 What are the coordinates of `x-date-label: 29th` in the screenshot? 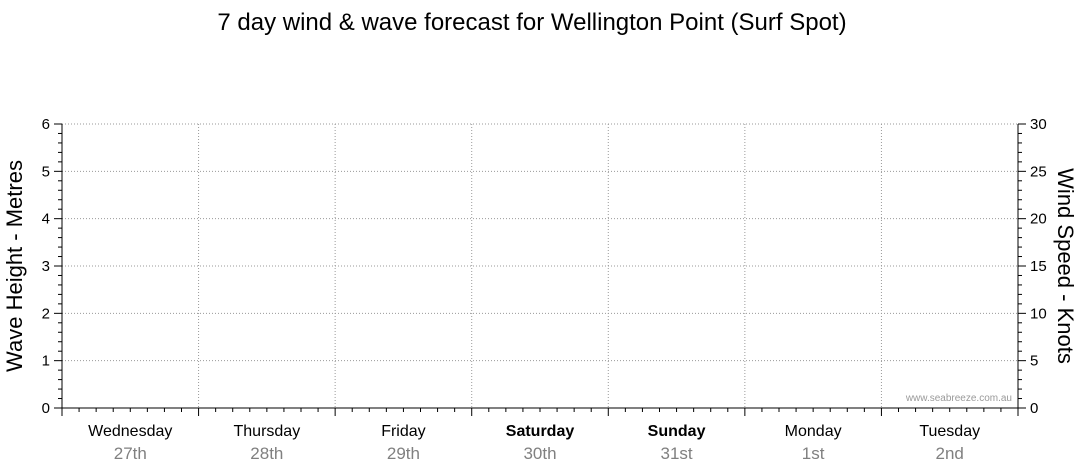 It's located at (403, 453).